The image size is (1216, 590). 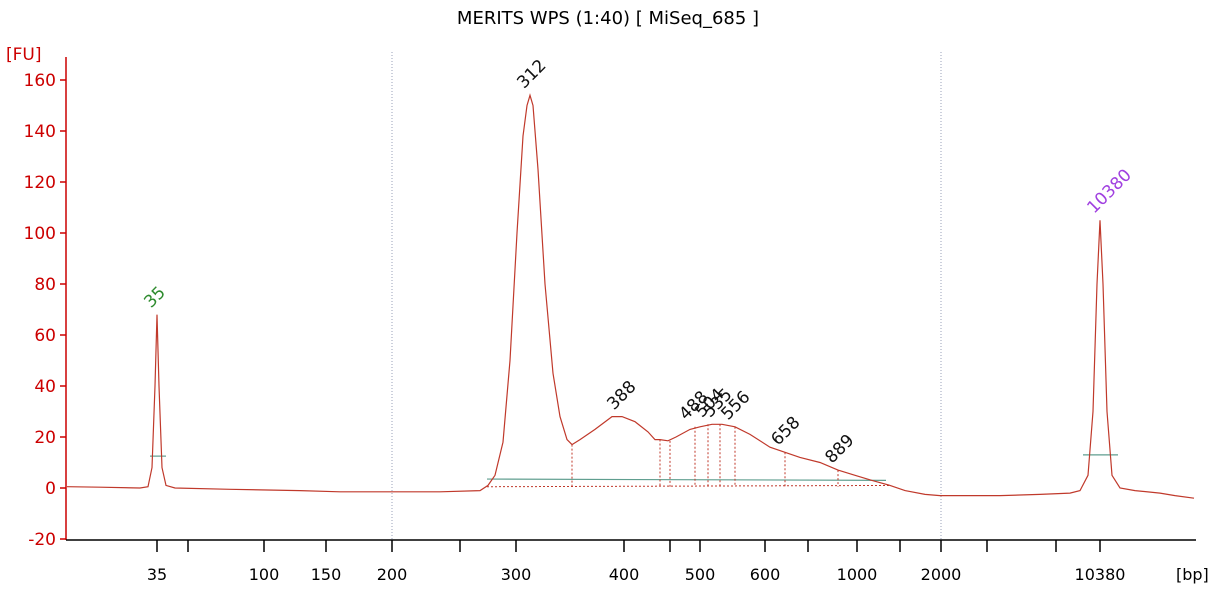 What do you see at coordinates (705, 455) in the screenshot?
I see `peak-dividers` at bounding box center [705, 455].